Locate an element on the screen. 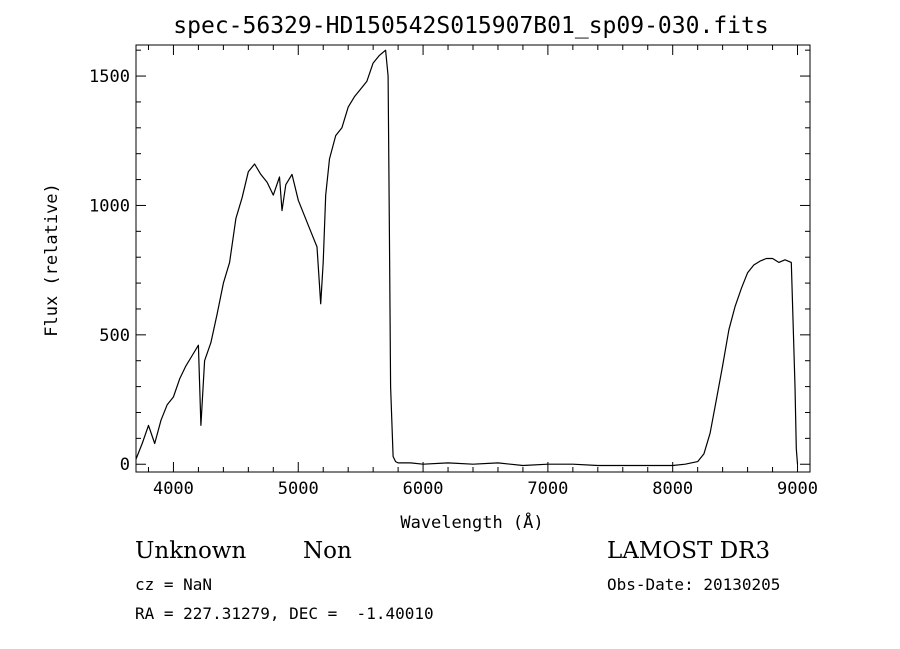 This screenshot has width=900, height=649. x-tick-label-1: 5000 is located at coordinates (298, 489).